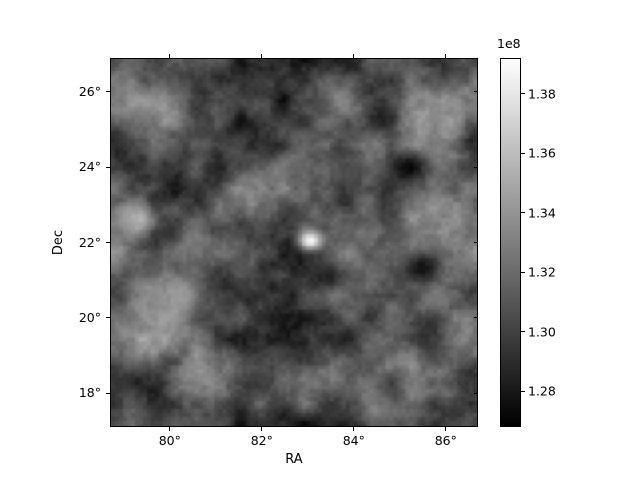 This screenshot has height=480, width=640. Describe the element at coordinates (261, 440) in the screenshot. I see `x-tick-label: 82°` at that location.